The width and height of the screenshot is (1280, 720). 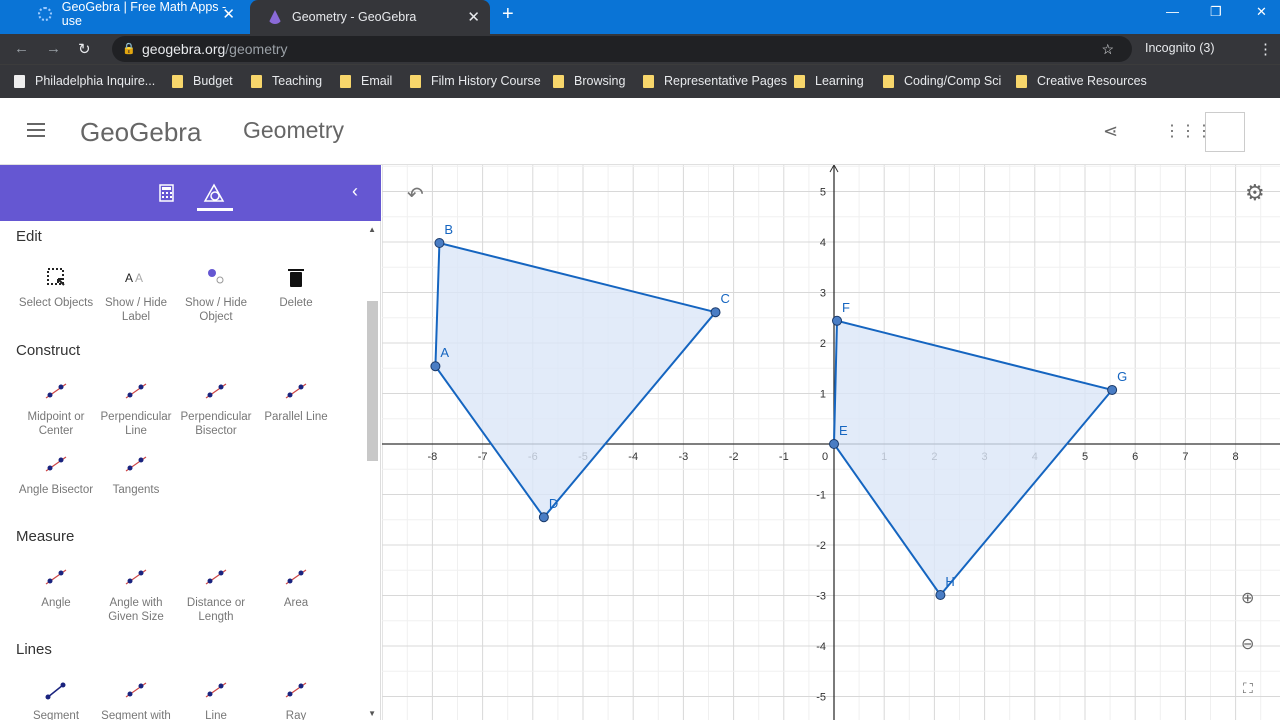 What do you see at coordinates (834, 444) in the screenshot?
I see `point-e` at bounding box center [834, 444].